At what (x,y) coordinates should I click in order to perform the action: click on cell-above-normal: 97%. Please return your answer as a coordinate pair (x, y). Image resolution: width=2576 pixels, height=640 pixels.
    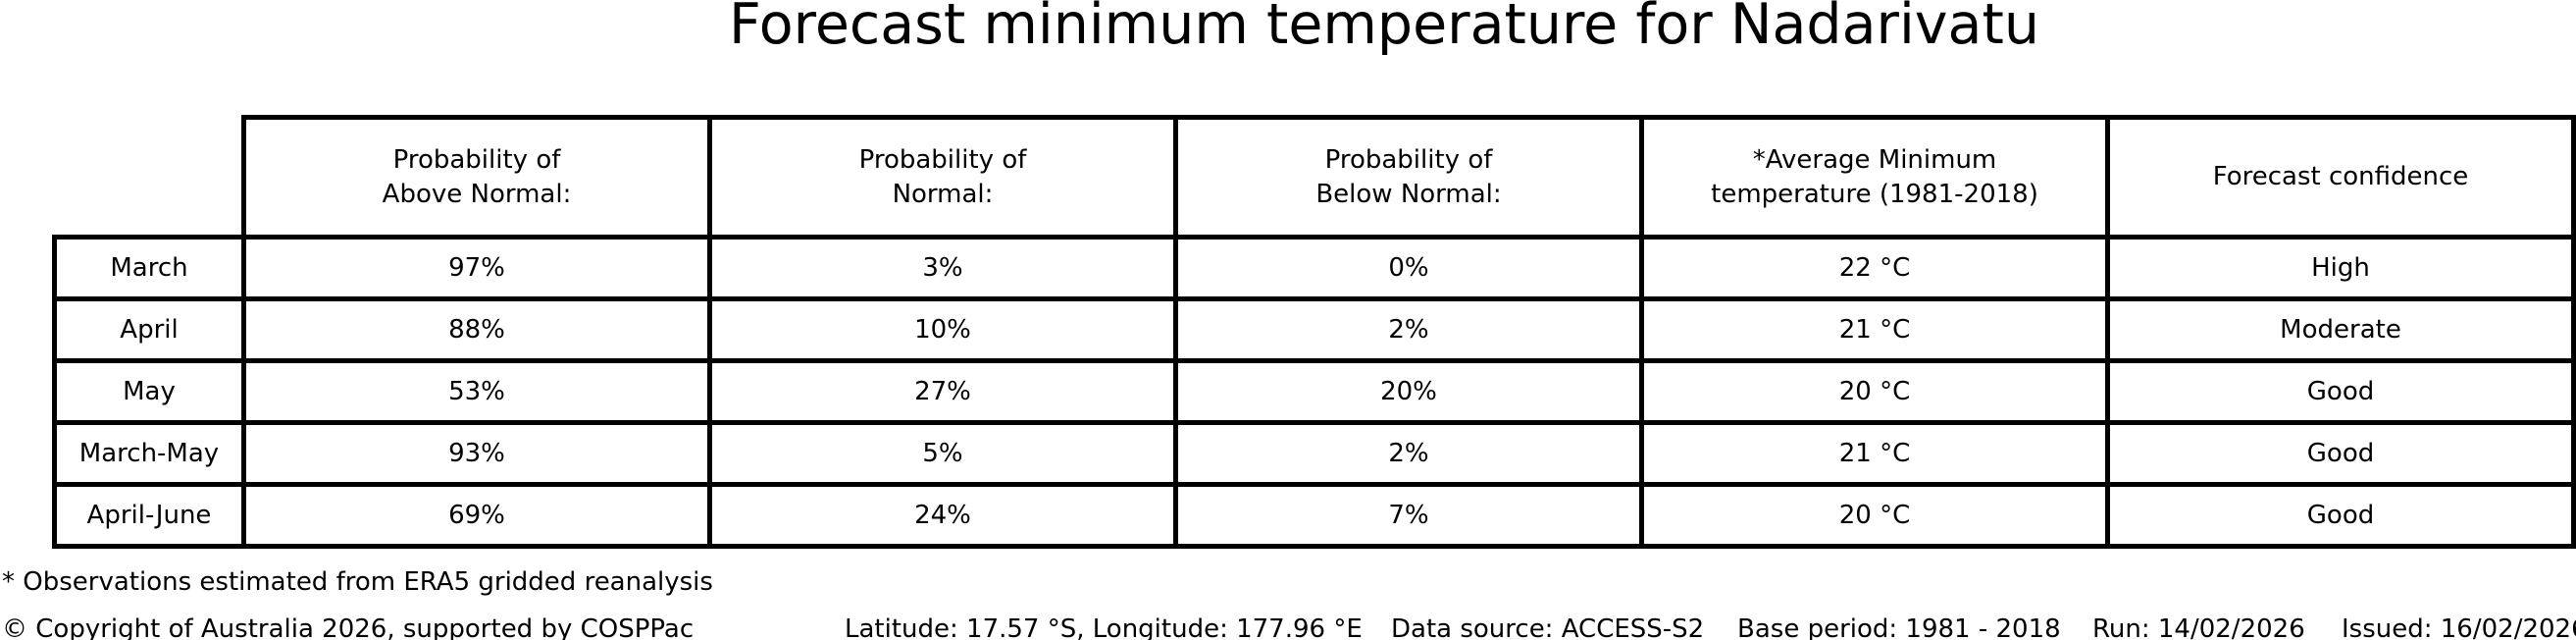
    Looking at the image, I should click on (476, 268).